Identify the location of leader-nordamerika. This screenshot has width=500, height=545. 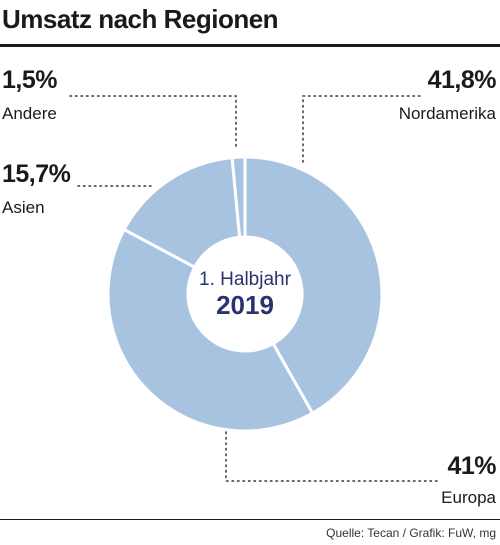
(361, 130).